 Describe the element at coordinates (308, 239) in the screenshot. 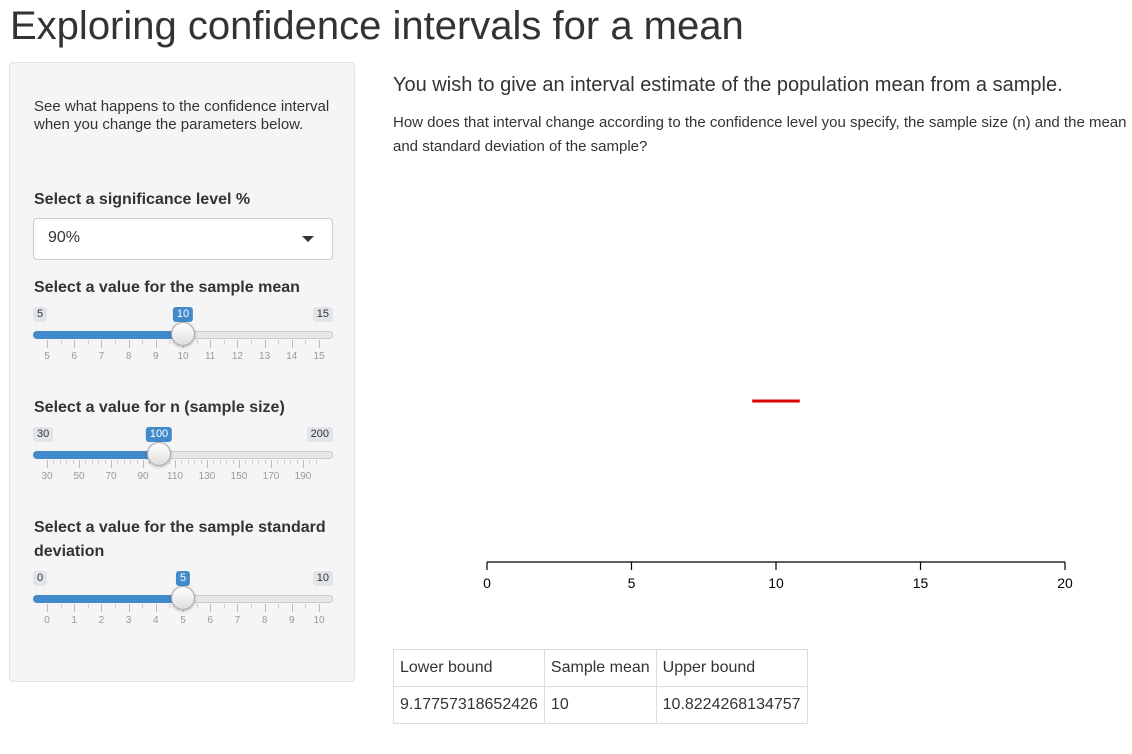

I see `caret-down-icon` at that location.